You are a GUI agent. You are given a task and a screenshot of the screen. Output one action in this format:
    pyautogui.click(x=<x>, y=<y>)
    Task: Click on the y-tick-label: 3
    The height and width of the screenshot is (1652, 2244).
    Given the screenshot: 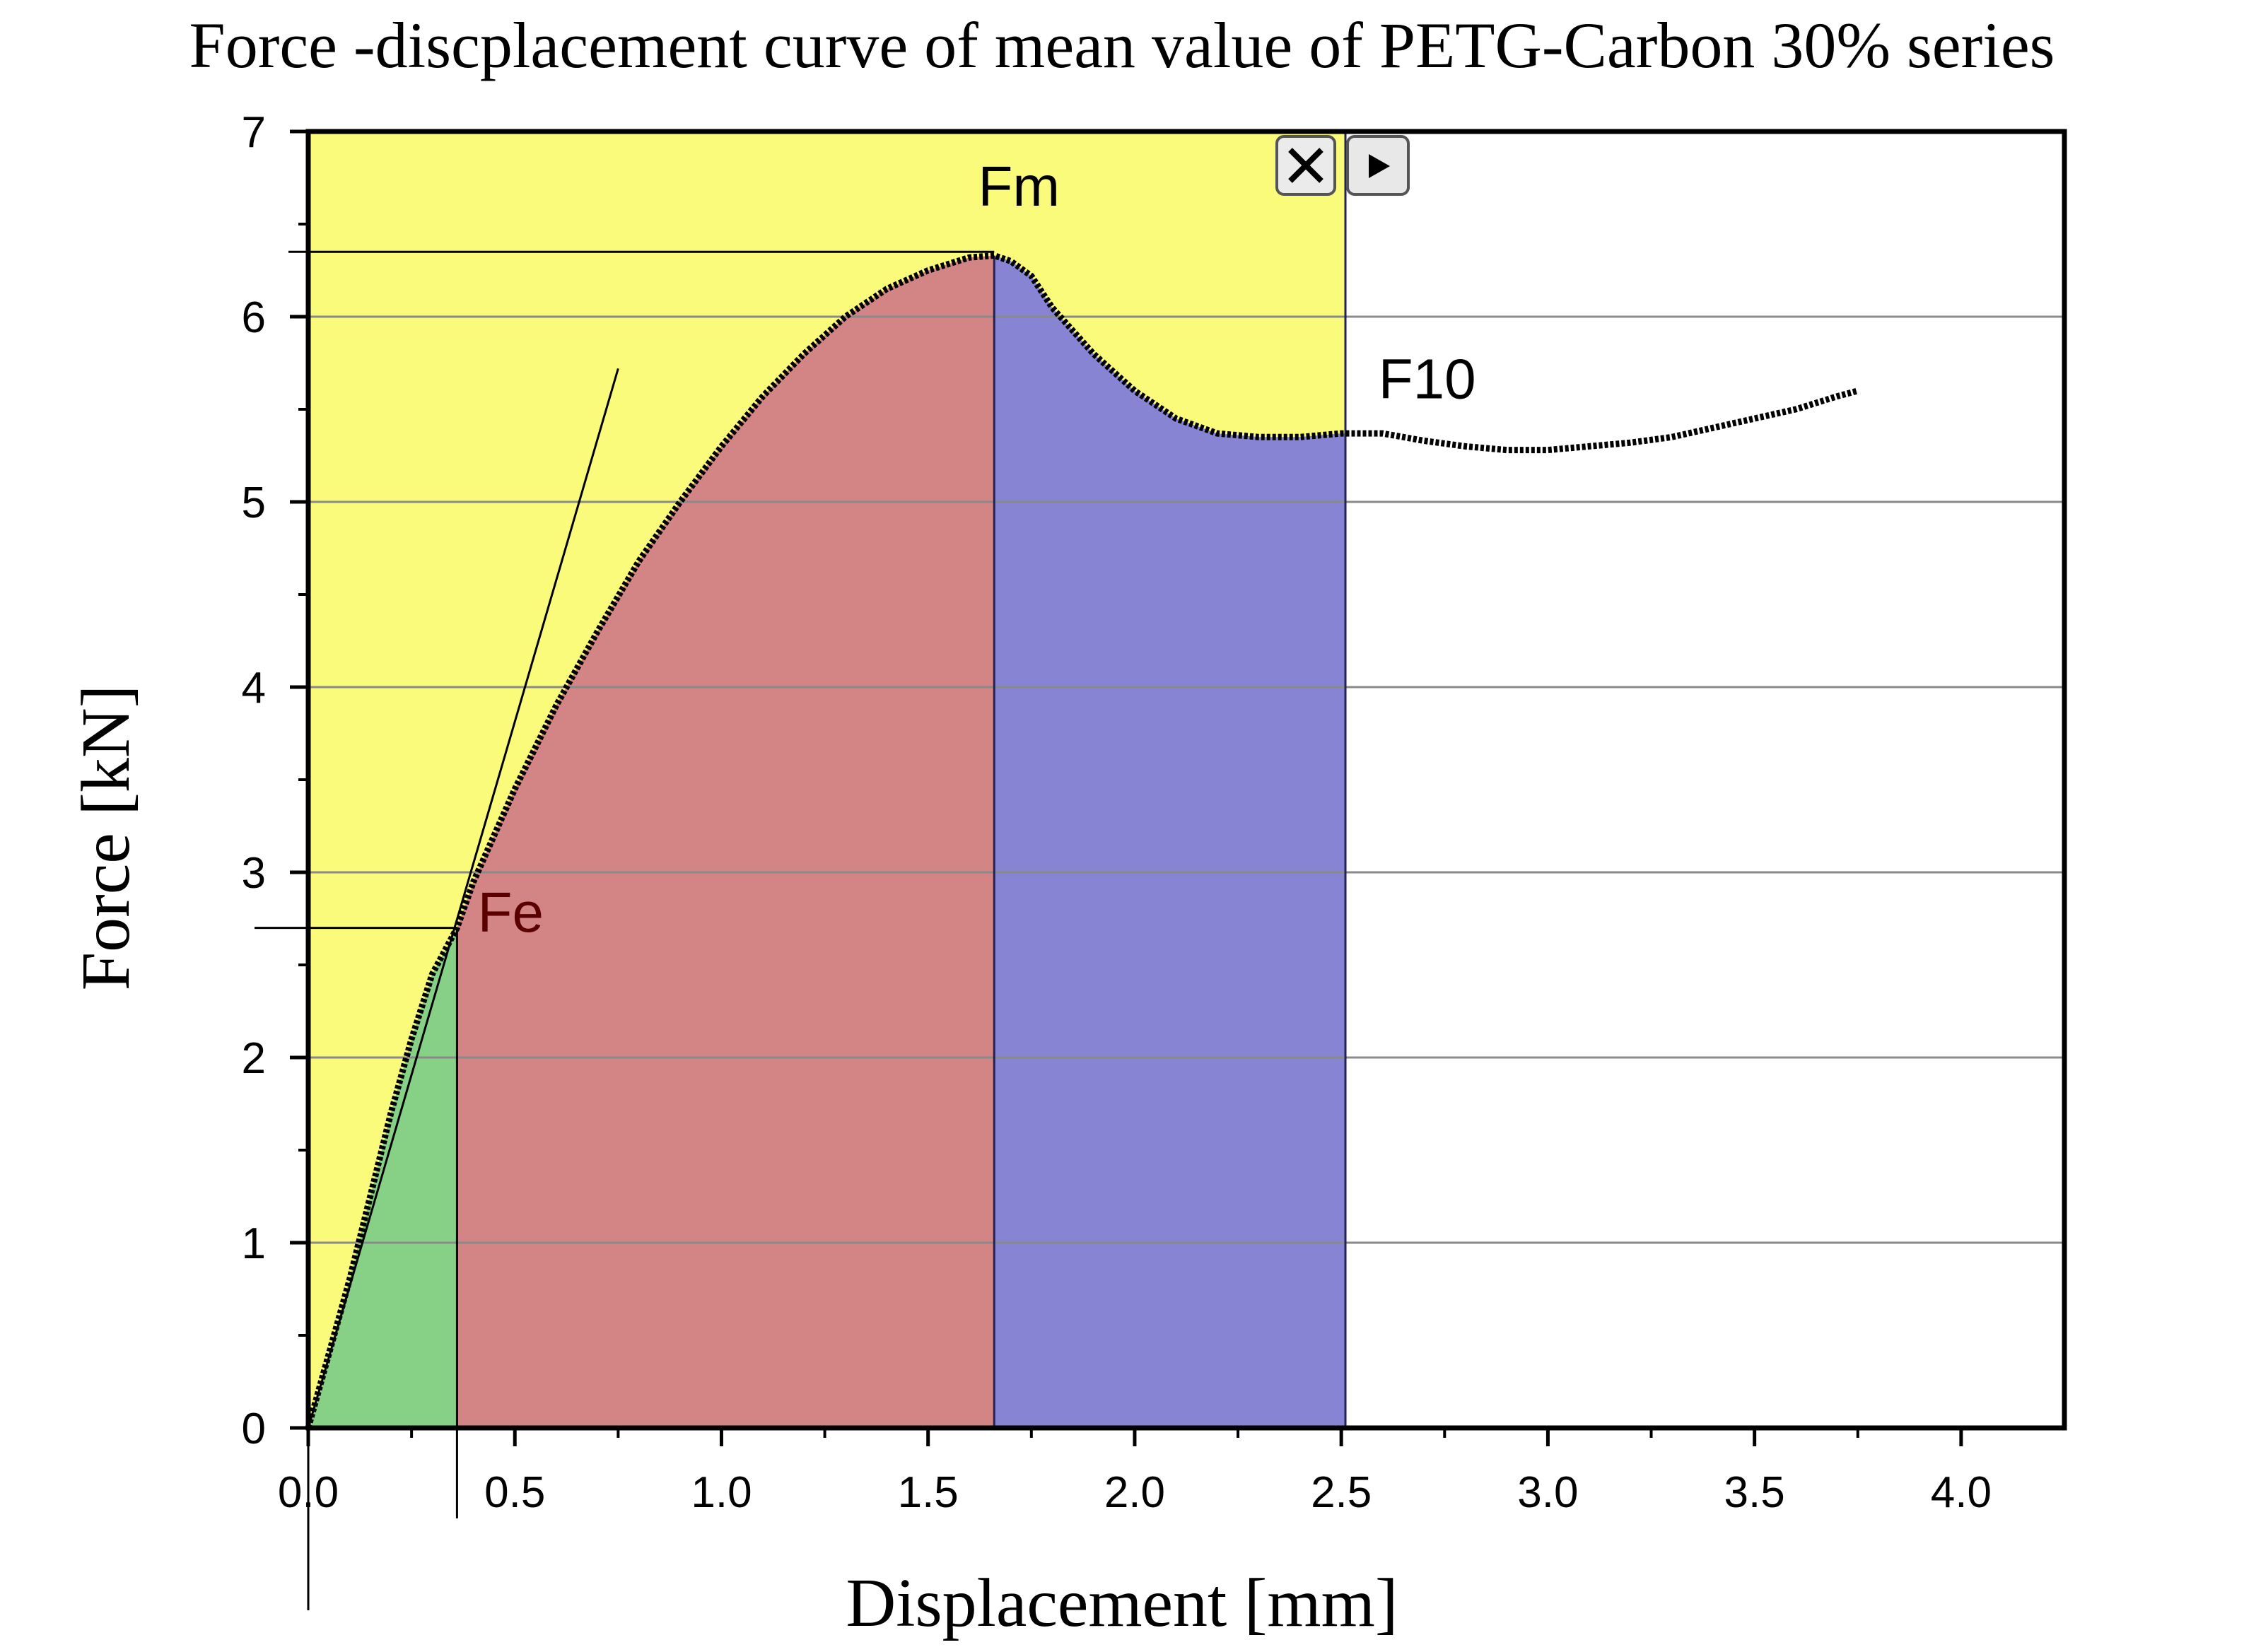 What is the action you would take?
    pyautogui.click(x=254, y=873)
    